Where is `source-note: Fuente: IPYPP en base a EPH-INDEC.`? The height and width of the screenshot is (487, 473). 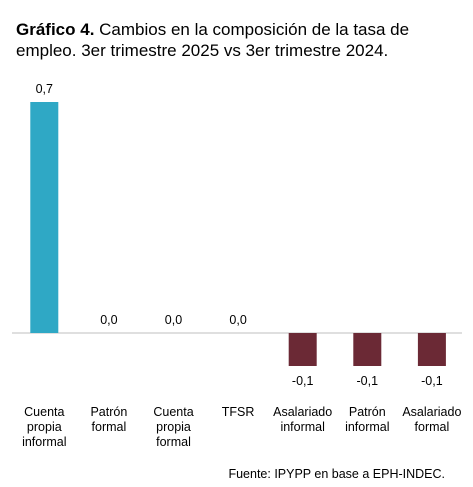
source-note: Fuente: IPYPP en base a EPH-INDEC. is located at coordinates (336, 474).